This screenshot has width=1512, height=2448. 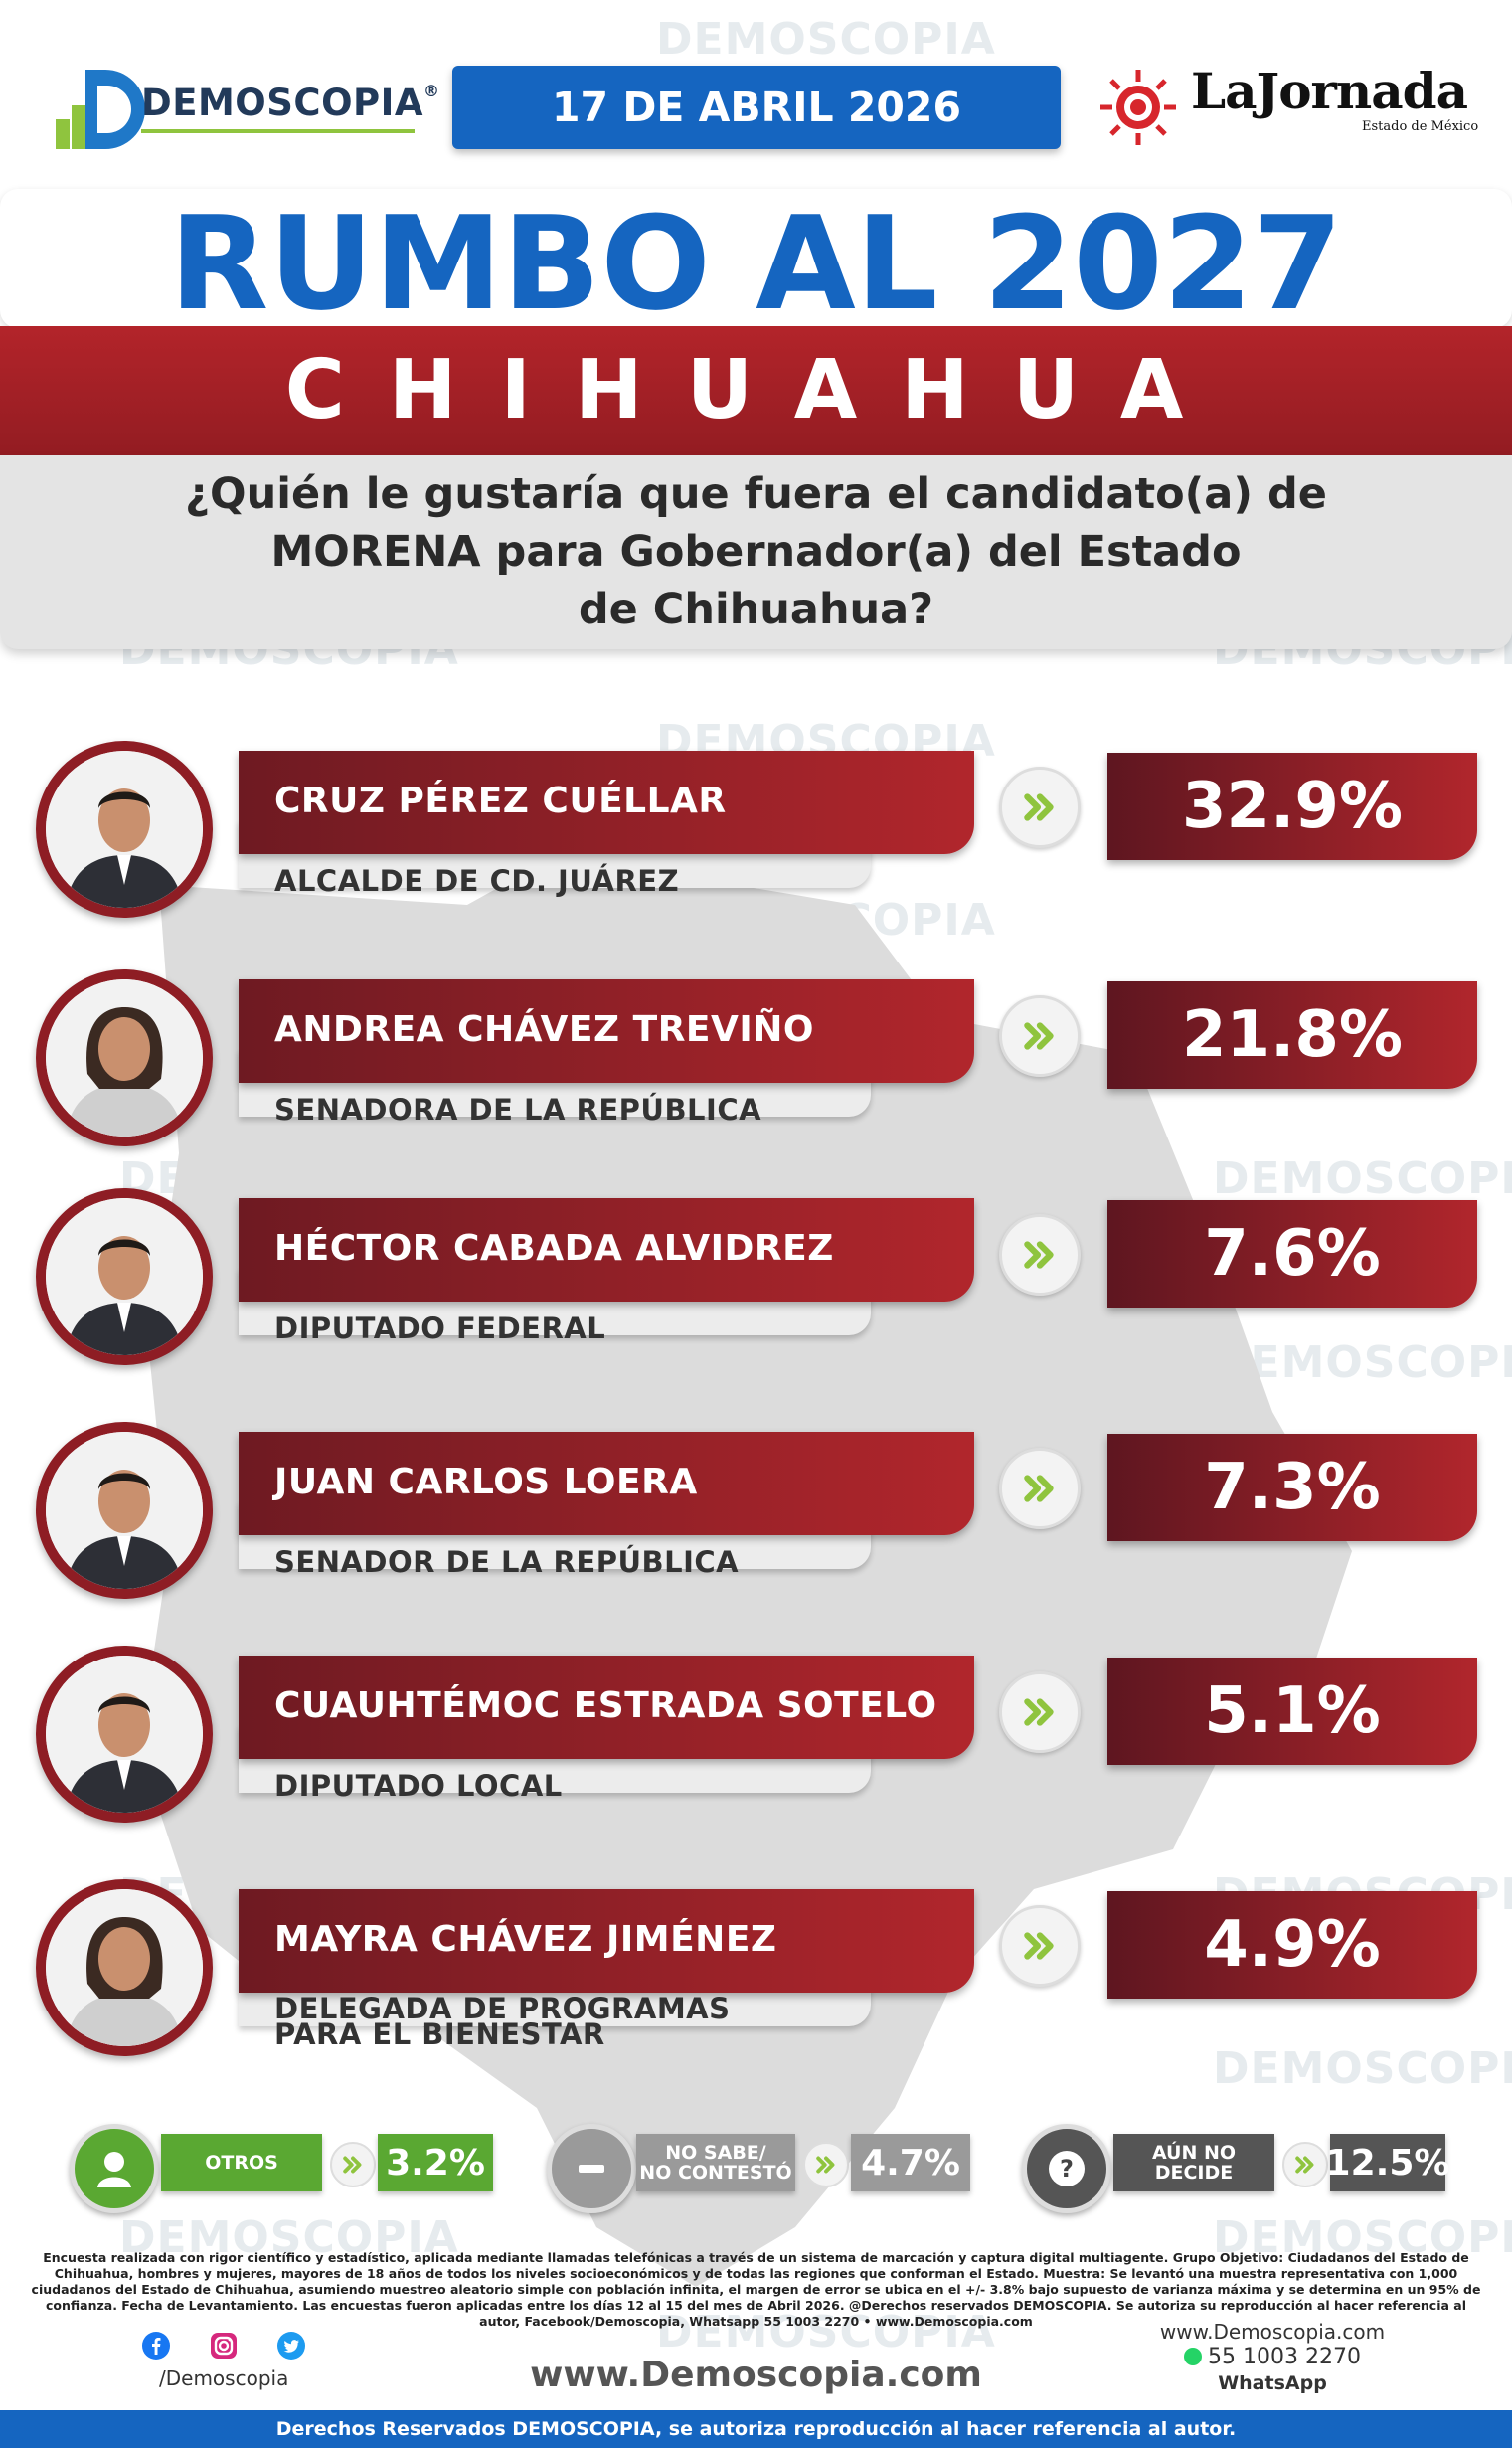 I want to click on brand-name: DEMOSCOPIA®, so click(x=290, y=103).